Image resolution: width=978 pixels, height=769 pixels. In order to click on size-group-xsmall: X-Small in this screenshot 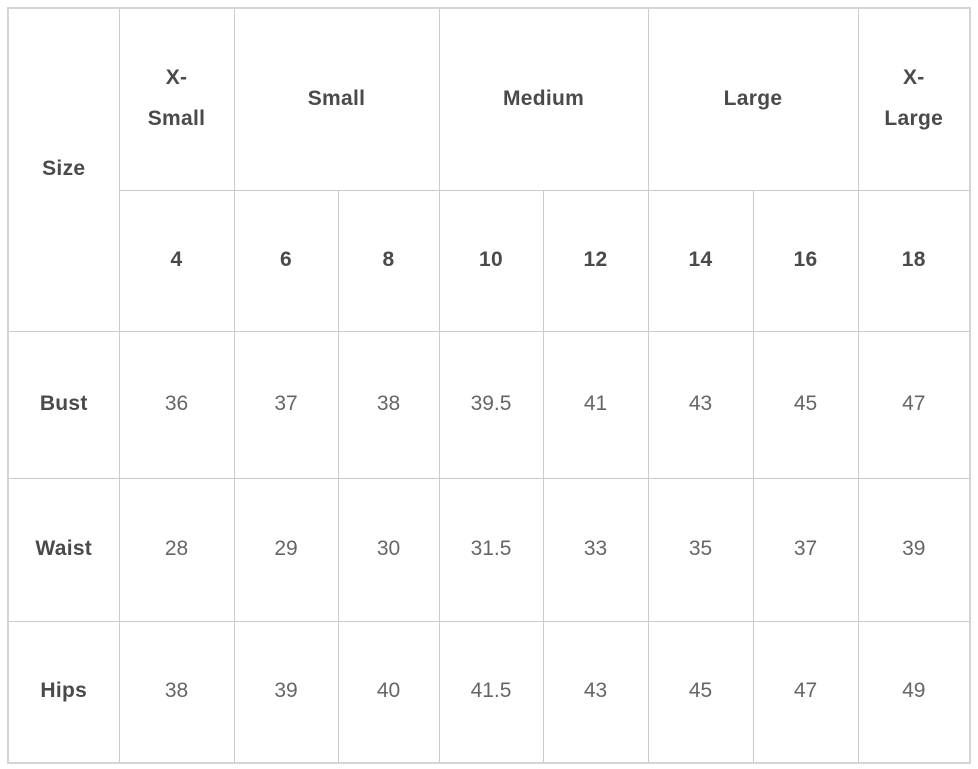, I will do `click(176, 99)`.